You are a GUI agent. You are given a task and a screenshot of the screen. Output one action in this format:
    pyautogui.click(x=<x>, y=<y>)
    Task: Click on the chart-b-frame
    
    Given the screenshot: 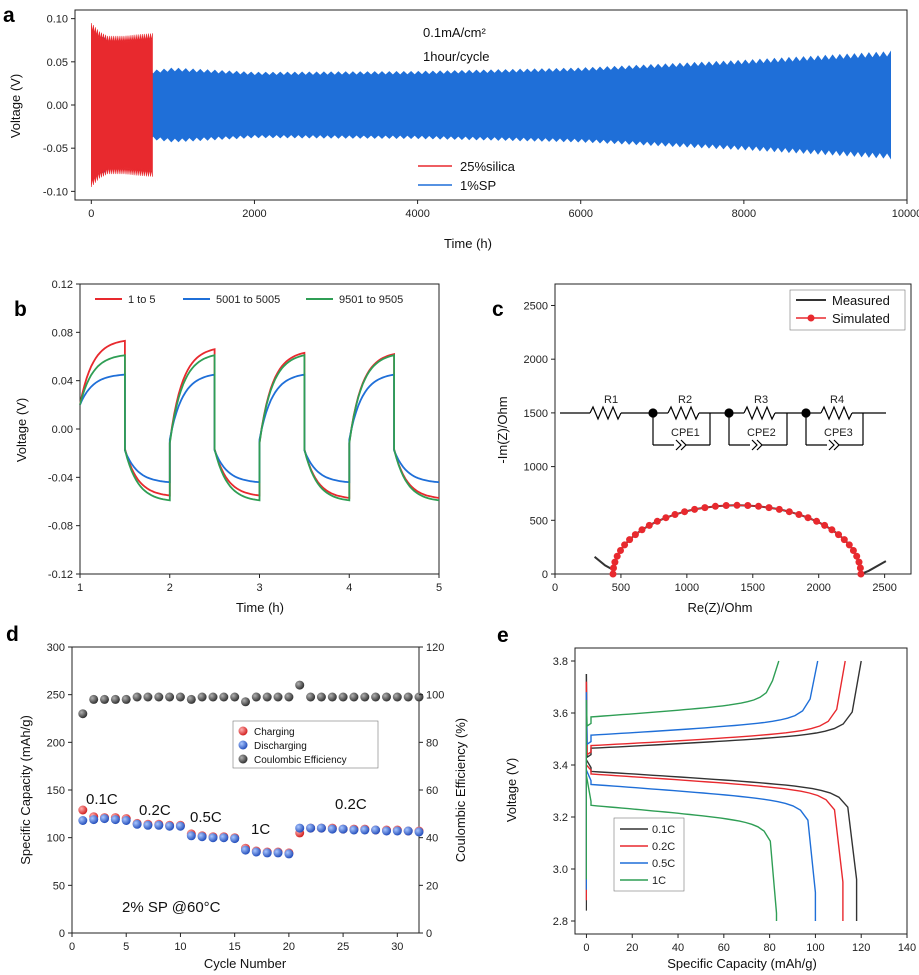 What is the action you would take?
    pyautogui.click(x=259, y=429)
    